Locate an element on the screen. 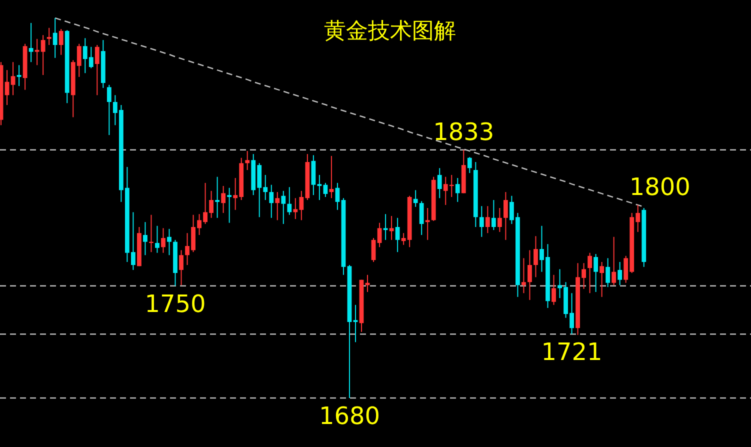 The height and width of the screenshot is (447, 751). annotation: 1833 is located at coordinates (463, 132).